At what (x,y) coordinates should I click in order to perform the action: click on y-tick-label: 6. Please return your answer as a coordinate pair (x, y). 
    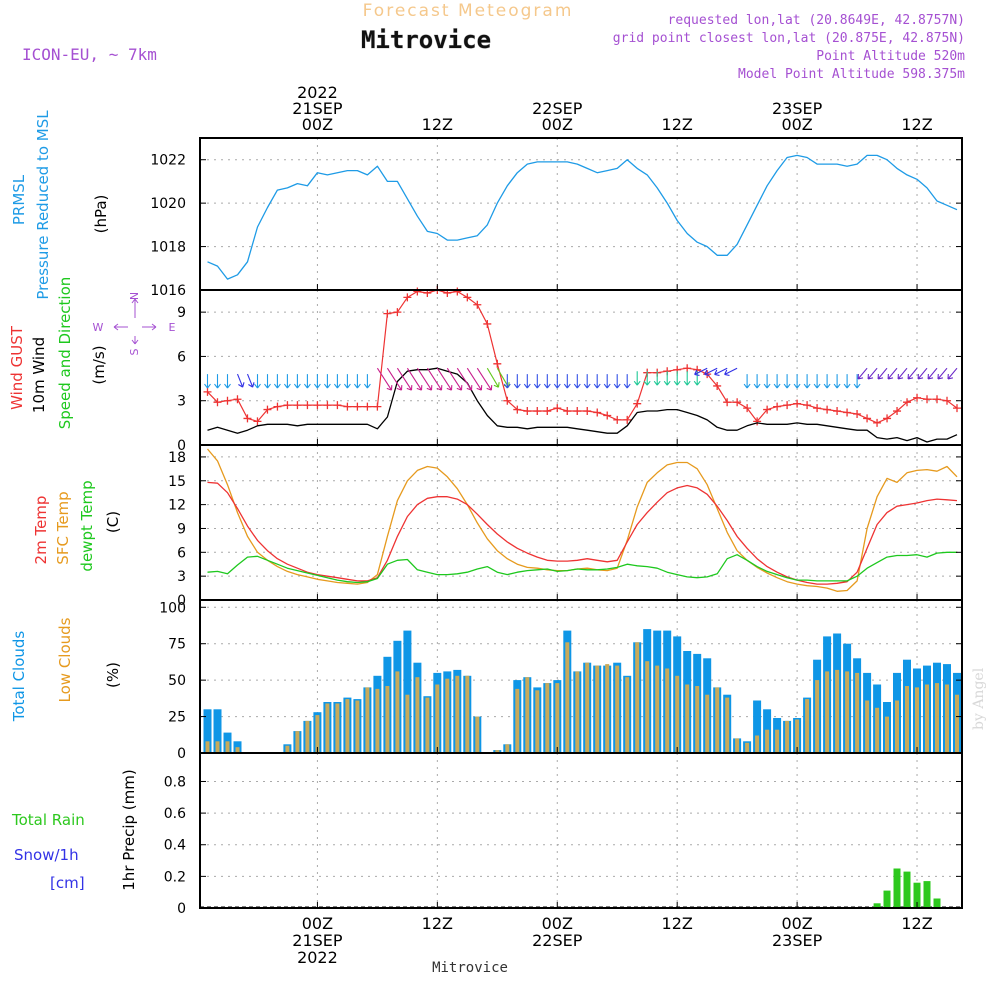
    Looking at the image, I should click on (181, 357).